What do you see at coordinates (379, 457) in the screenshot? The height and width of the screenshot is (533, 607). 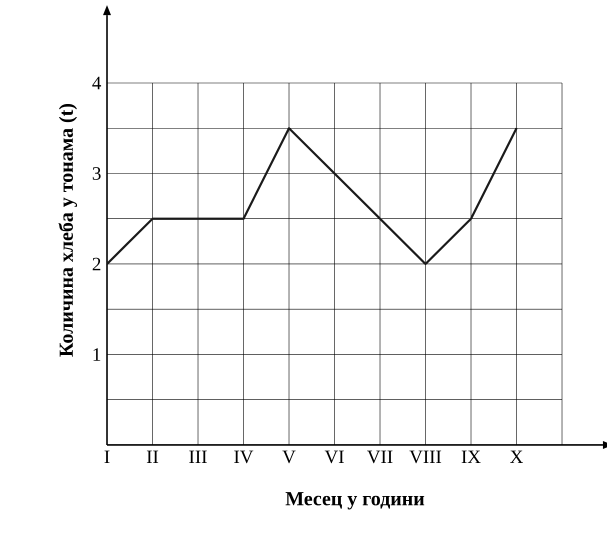 I see `x-tick-label: VII` at bounding box center [379, 457].